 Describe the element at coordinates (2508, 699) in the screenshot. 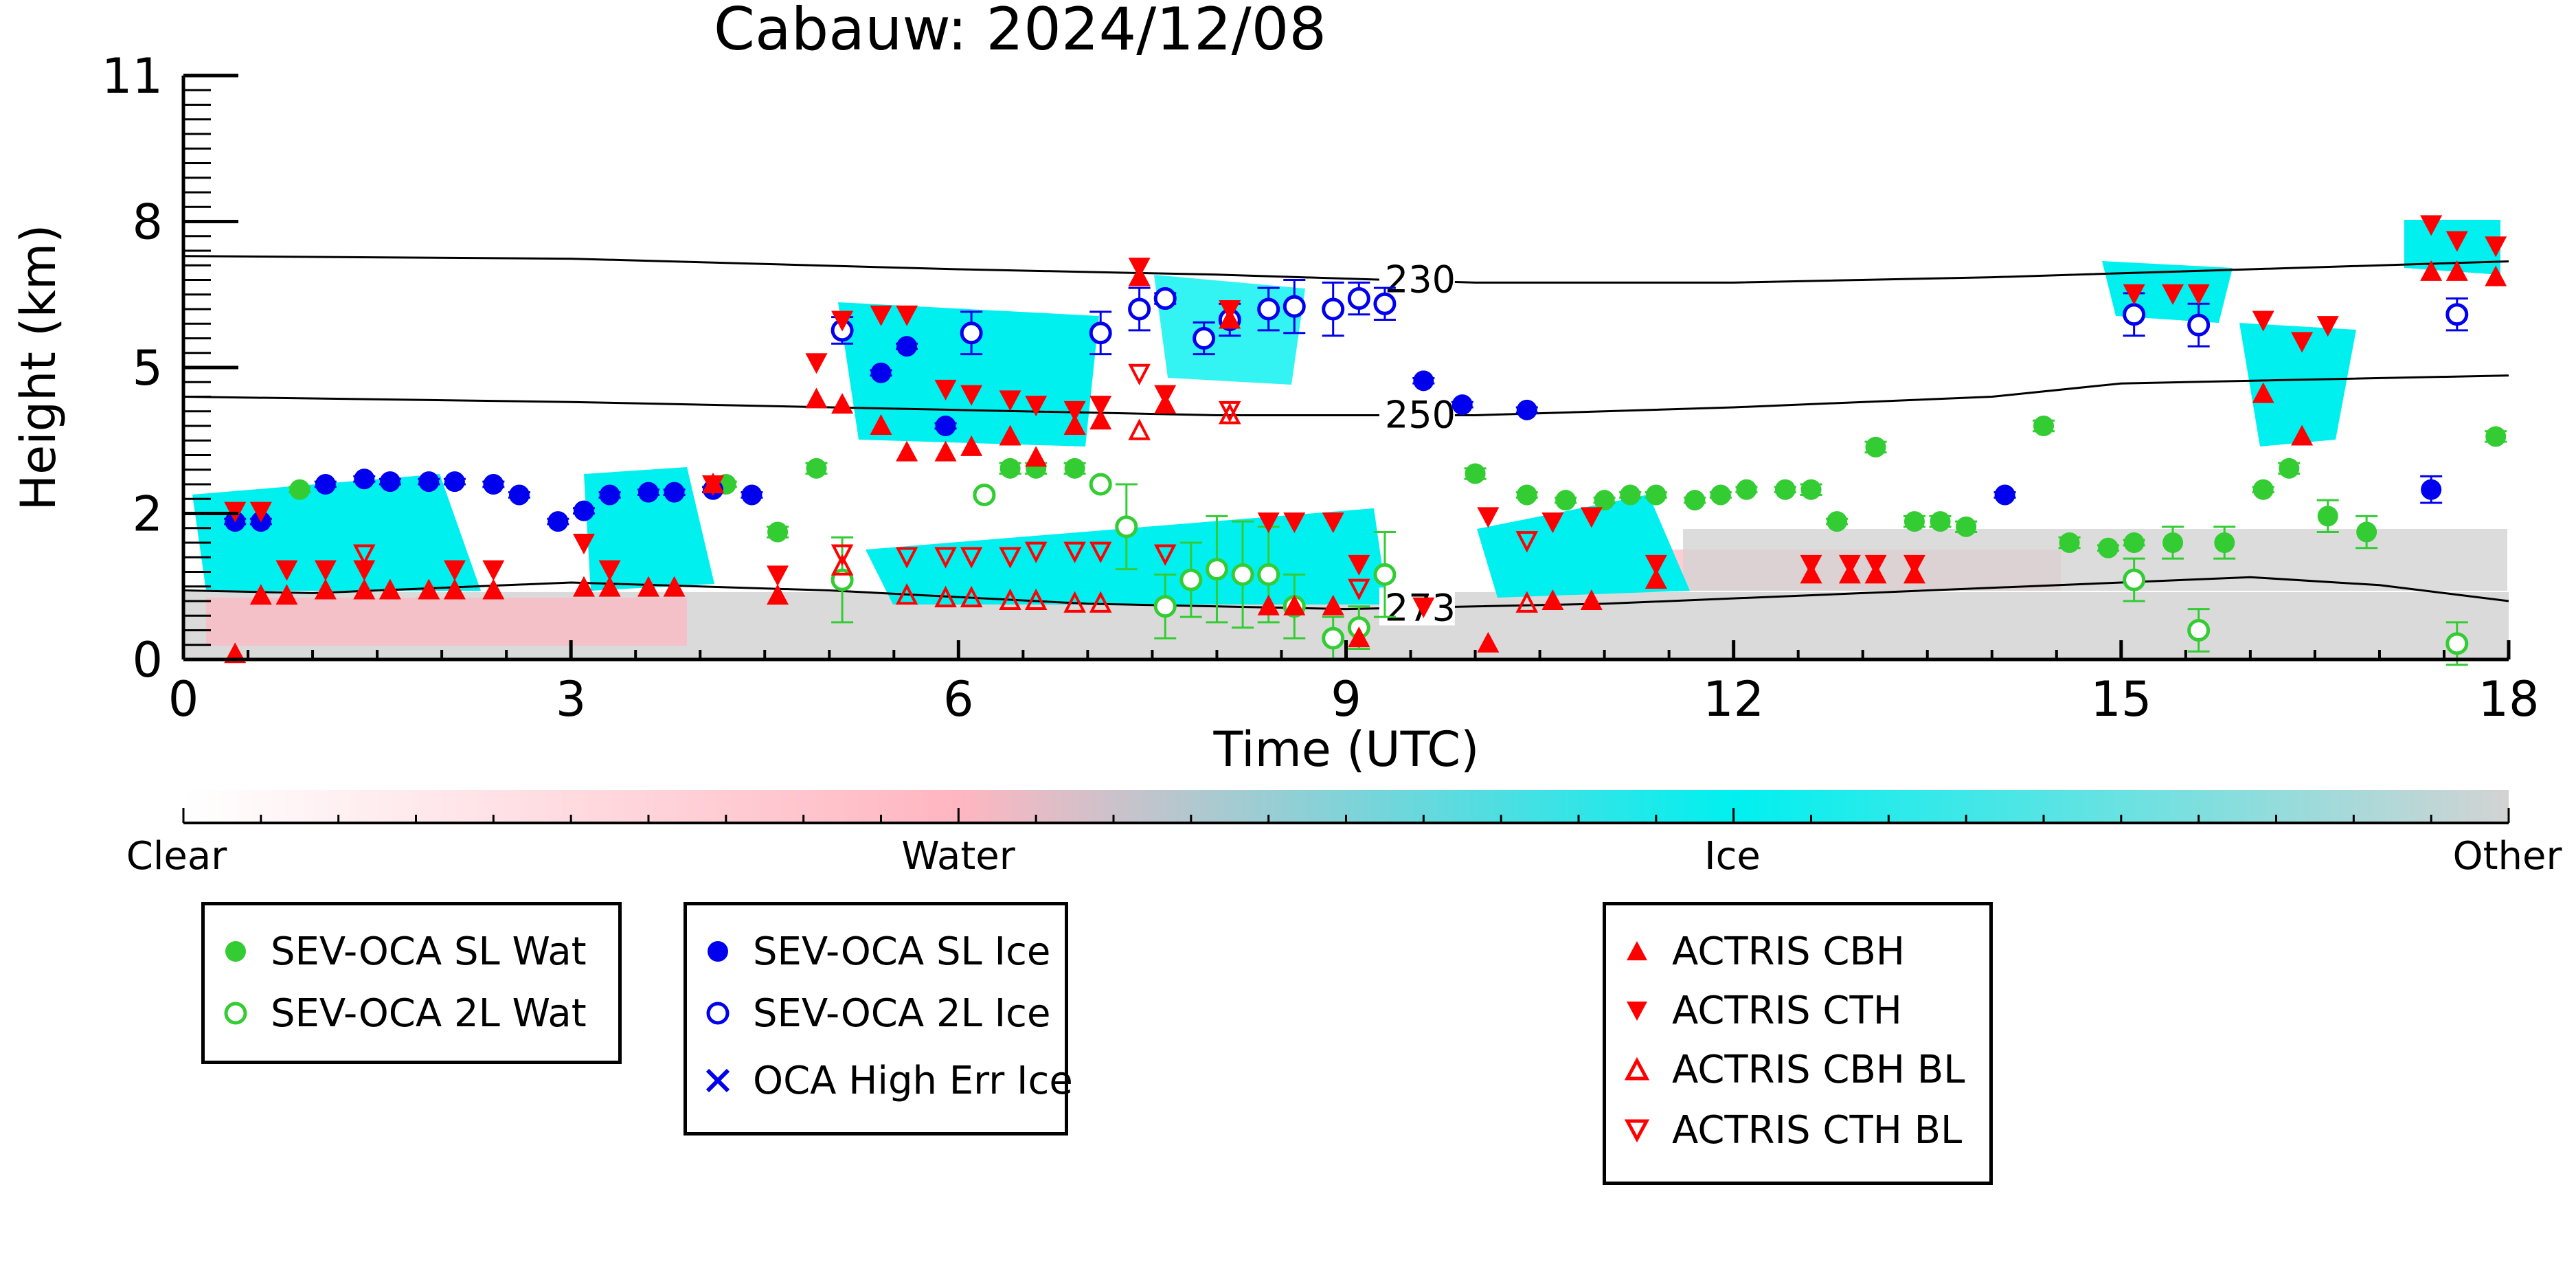

I see `x-tick-label: 18` at that location.